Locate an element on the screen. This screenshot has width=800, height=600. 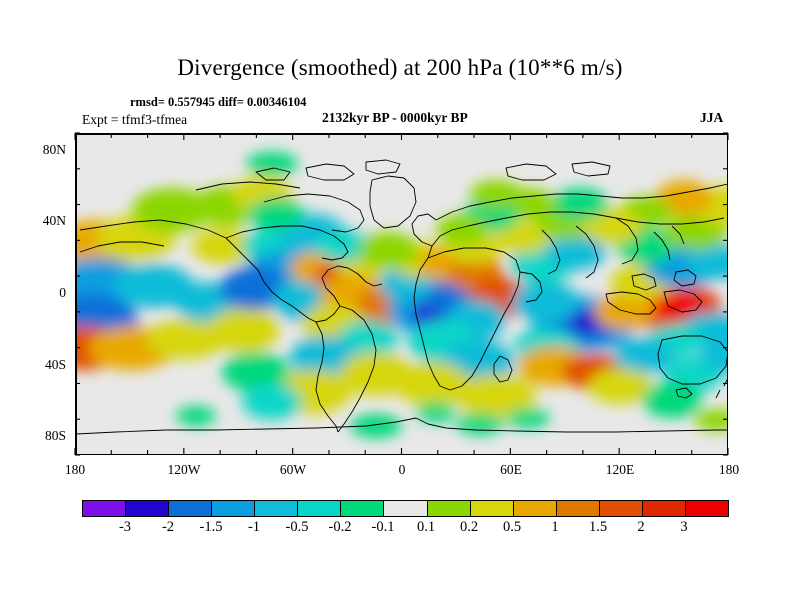
colorbar-label-9: 0.5 is located at coordinates (512, 527).